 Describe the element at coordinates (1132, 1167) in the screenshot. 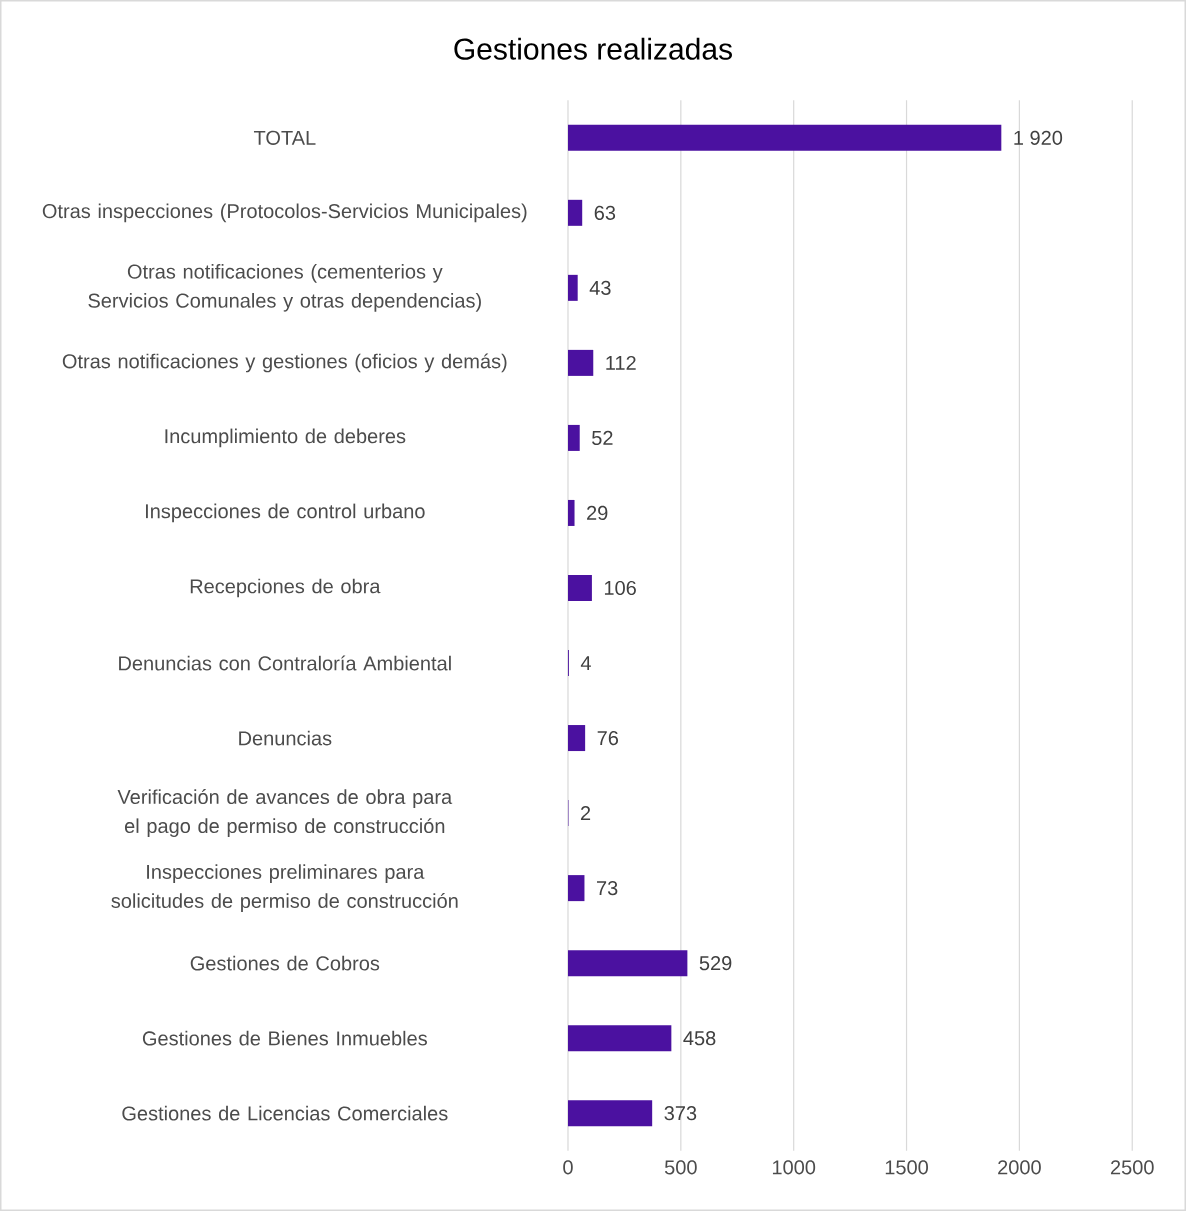

I see `x-tick-label: 2500` at that location.